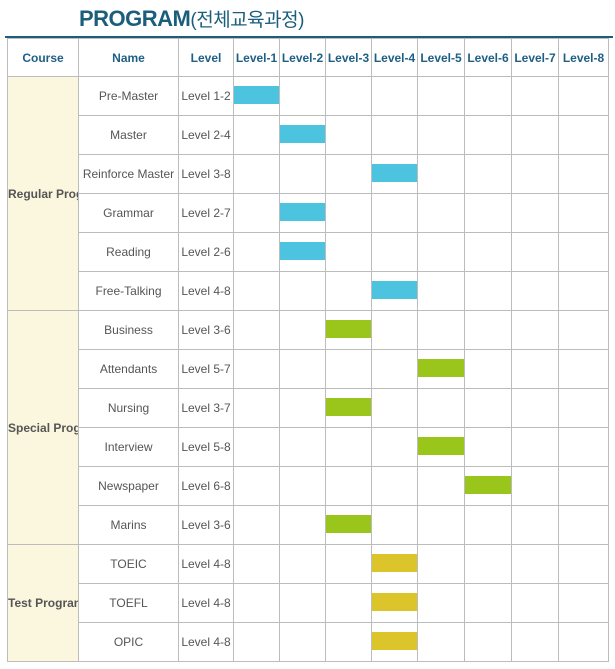 The height and width of the screenshot is (669, 615). Describe the element at coordinates (206, 369) in the screenshot. I see `program-level: Level 5-7` at that location.